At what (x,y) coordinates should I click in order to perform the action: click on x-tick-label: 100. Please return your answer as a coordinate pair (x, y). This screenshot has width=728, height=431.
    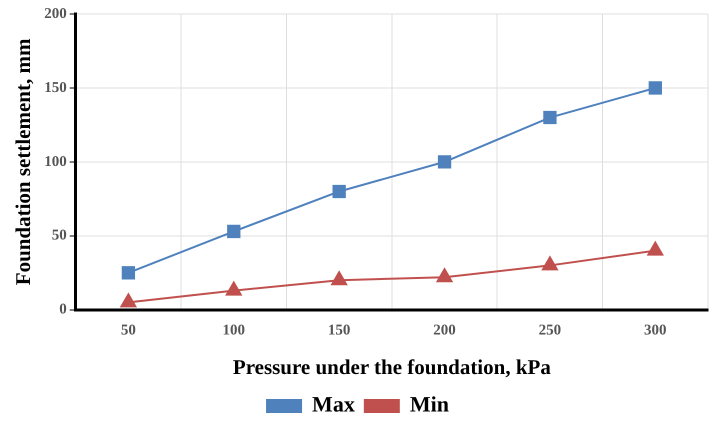
    Looking at the image, I should click on (234, 330).